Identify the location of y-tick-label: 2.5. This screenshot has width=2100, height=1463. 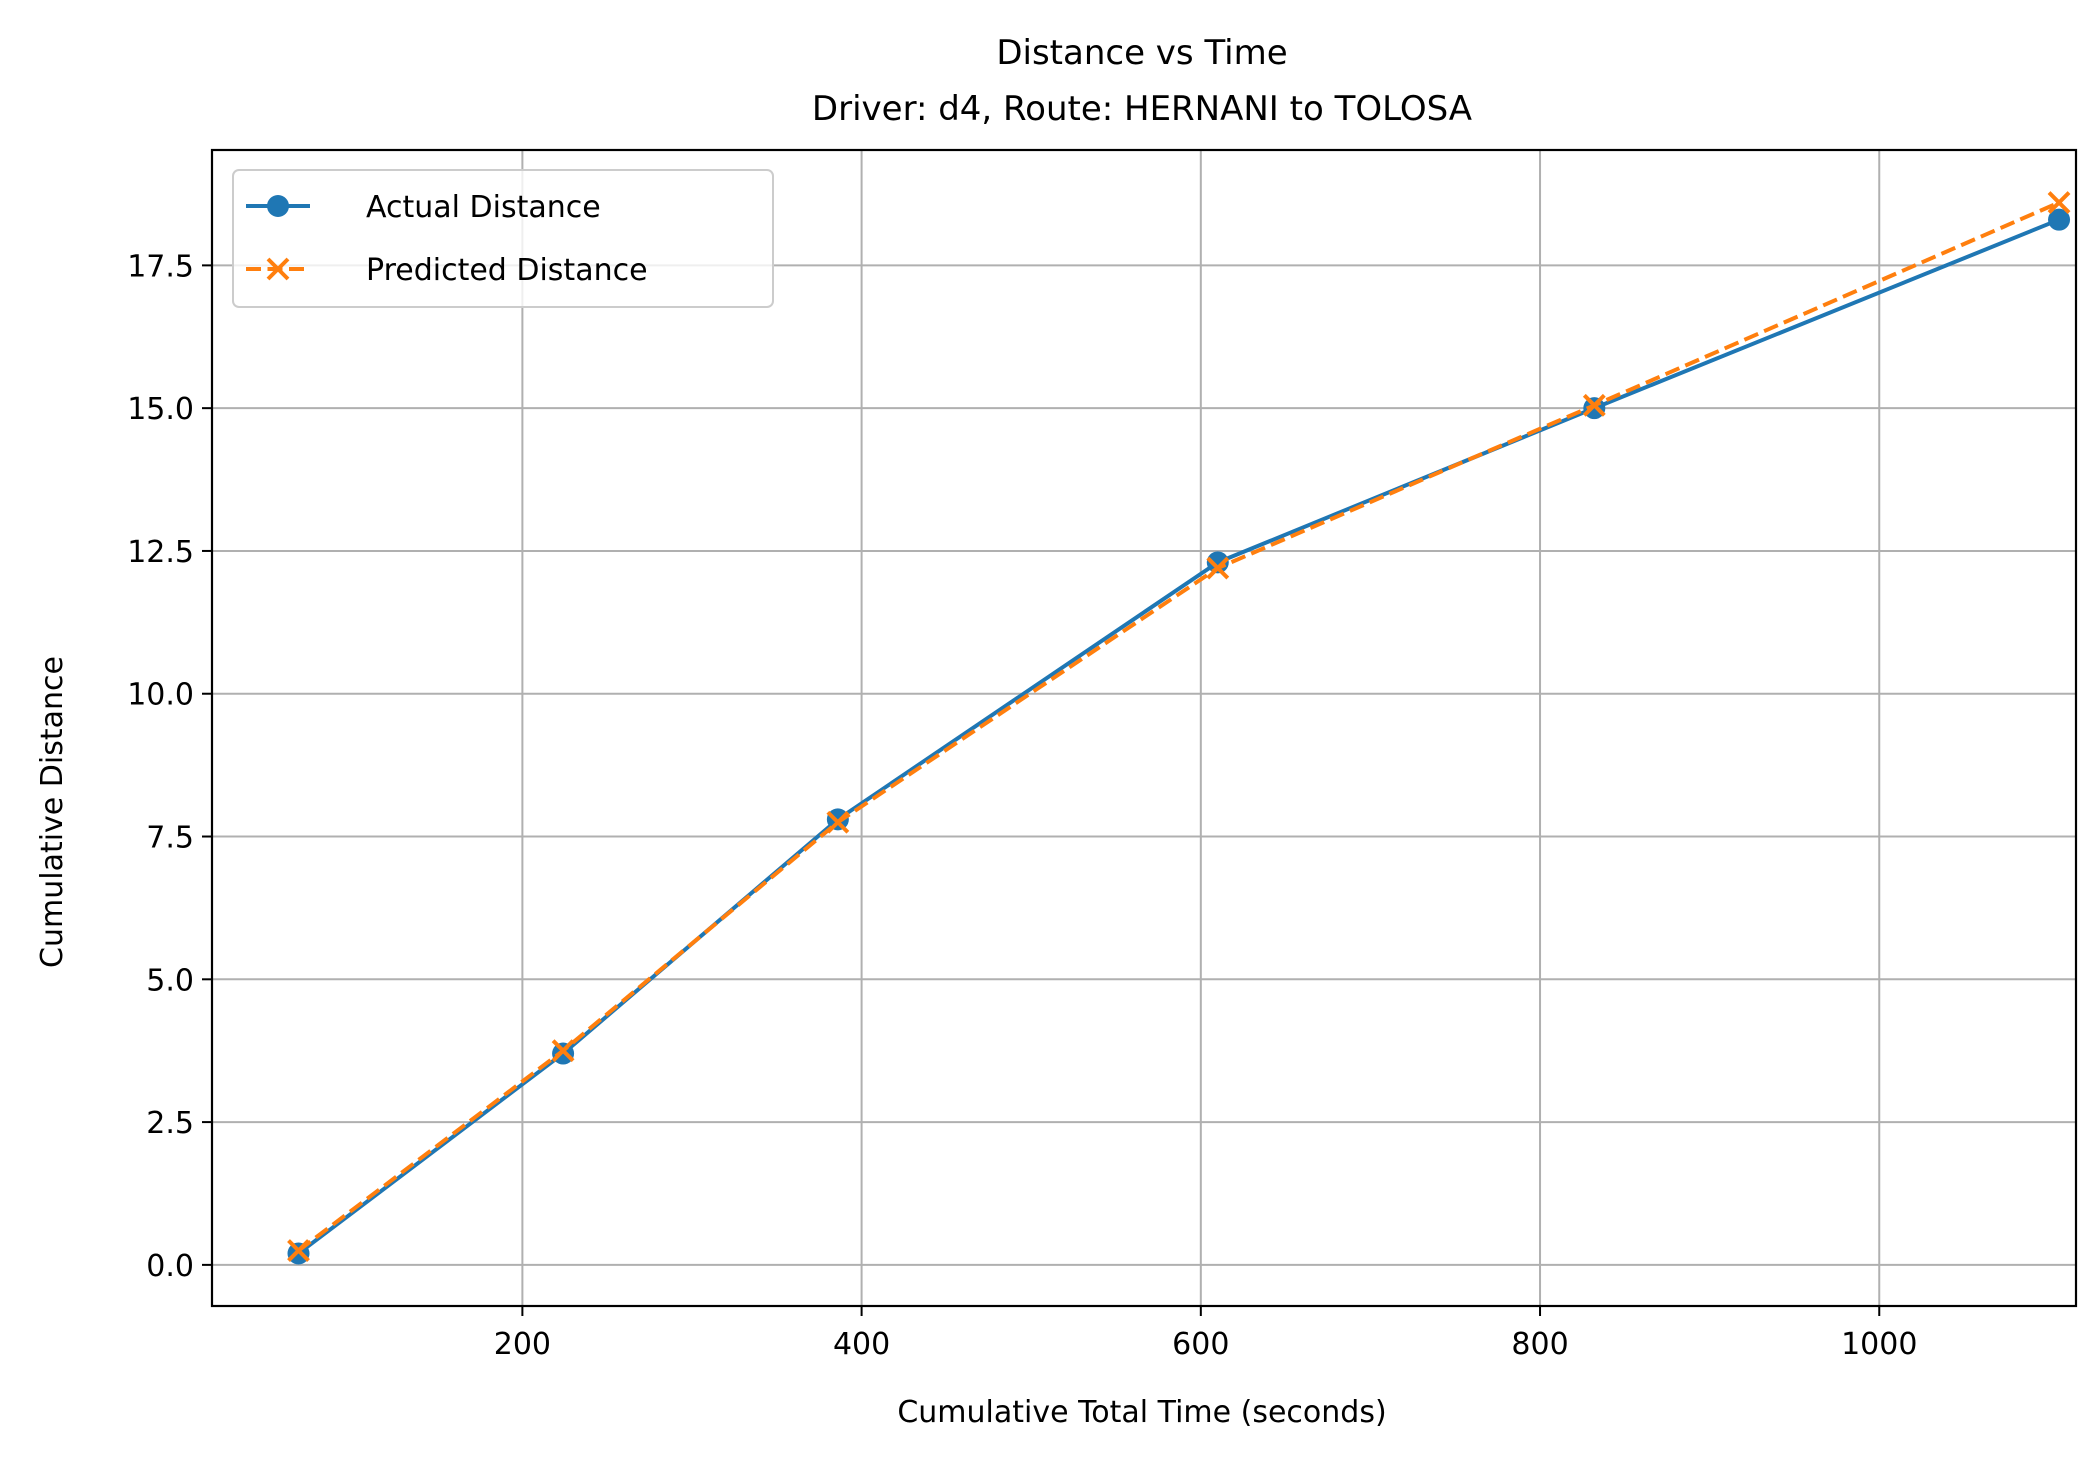
(170, 1123).